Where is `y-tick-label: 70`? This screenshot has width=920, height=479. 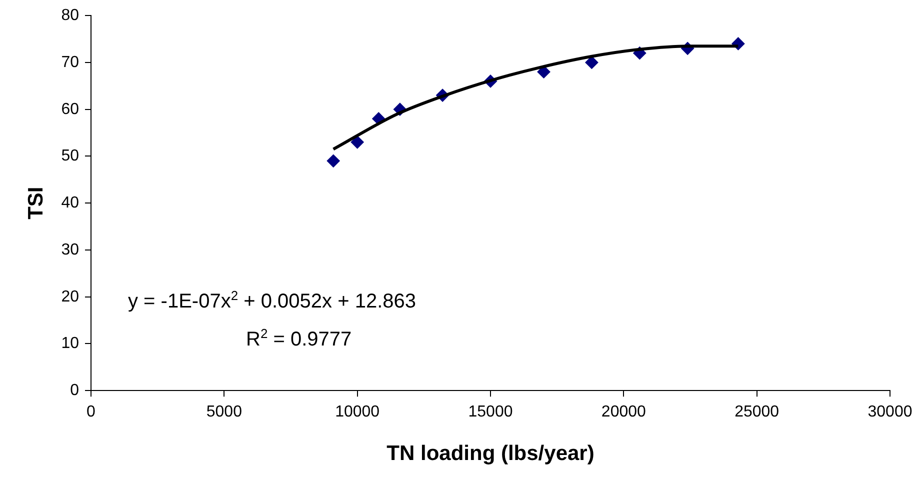
y-tick-label: 70 is located at coordinates (70, 62).